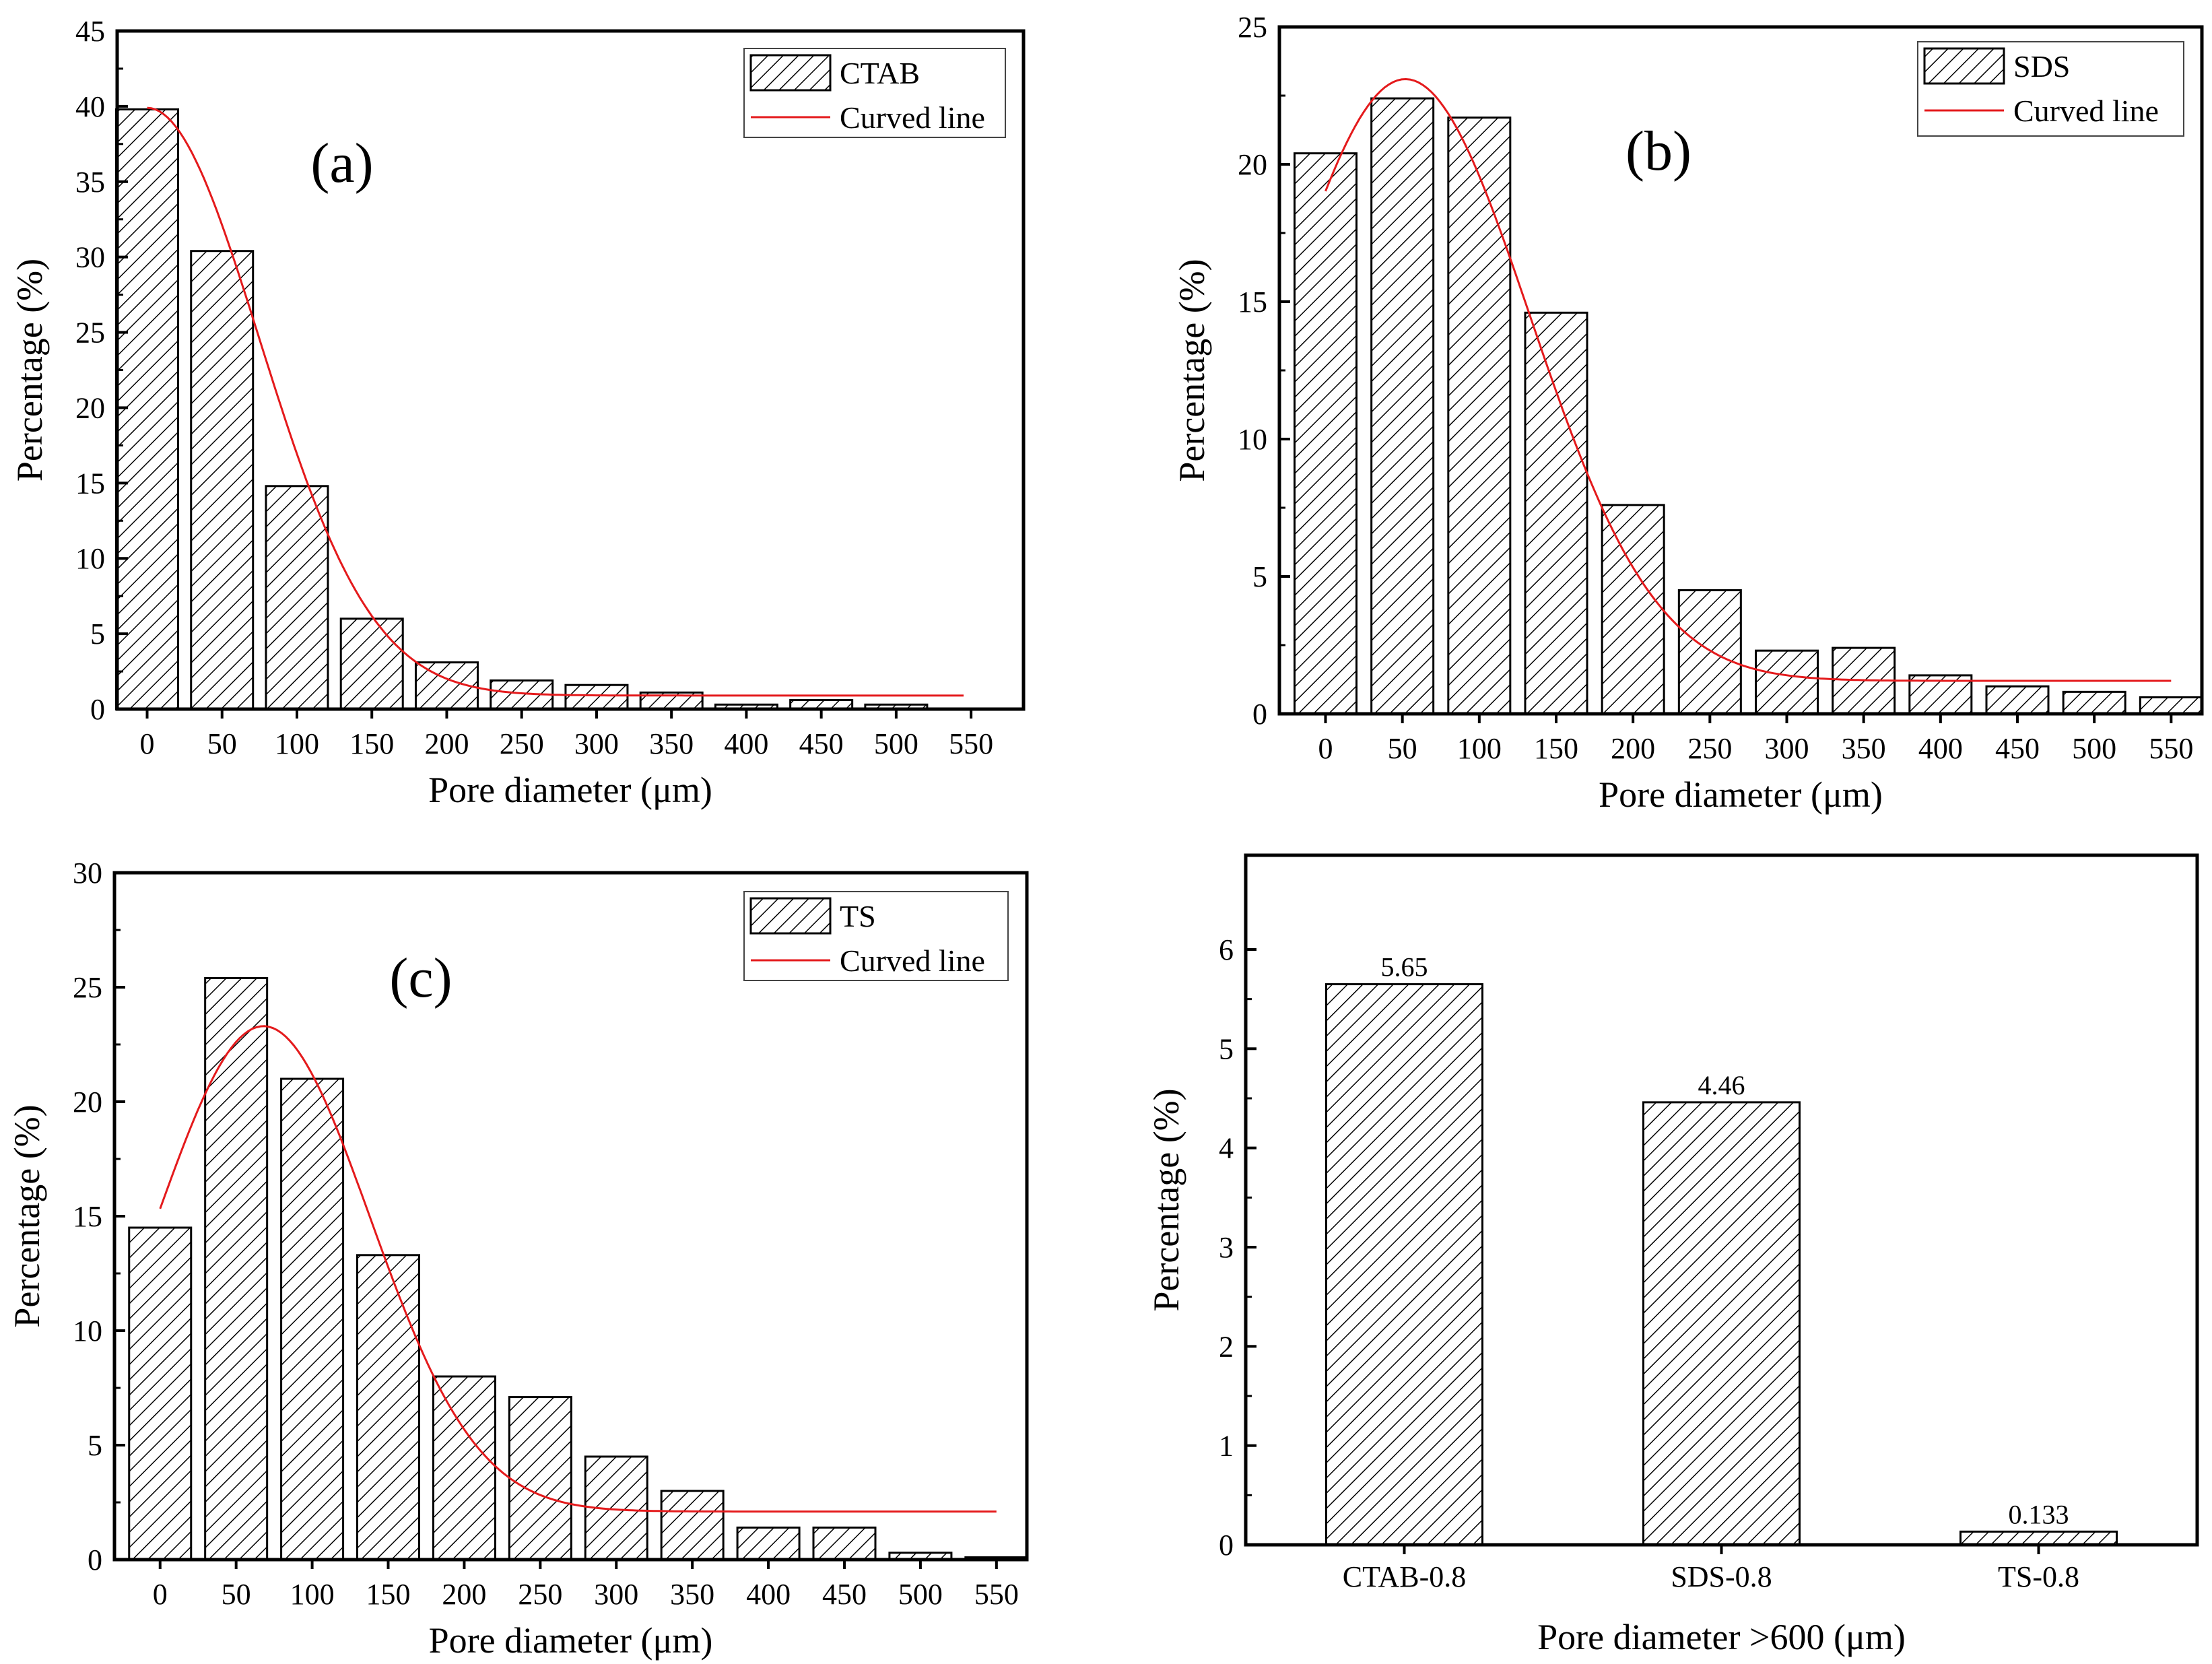 Image resolution: width=2212 pixels, height=1664 pixels. What do you see at coordinates (858, 916) in the screenshot?
I see `legend-label-series: TS` at bounding box center [858, 916].